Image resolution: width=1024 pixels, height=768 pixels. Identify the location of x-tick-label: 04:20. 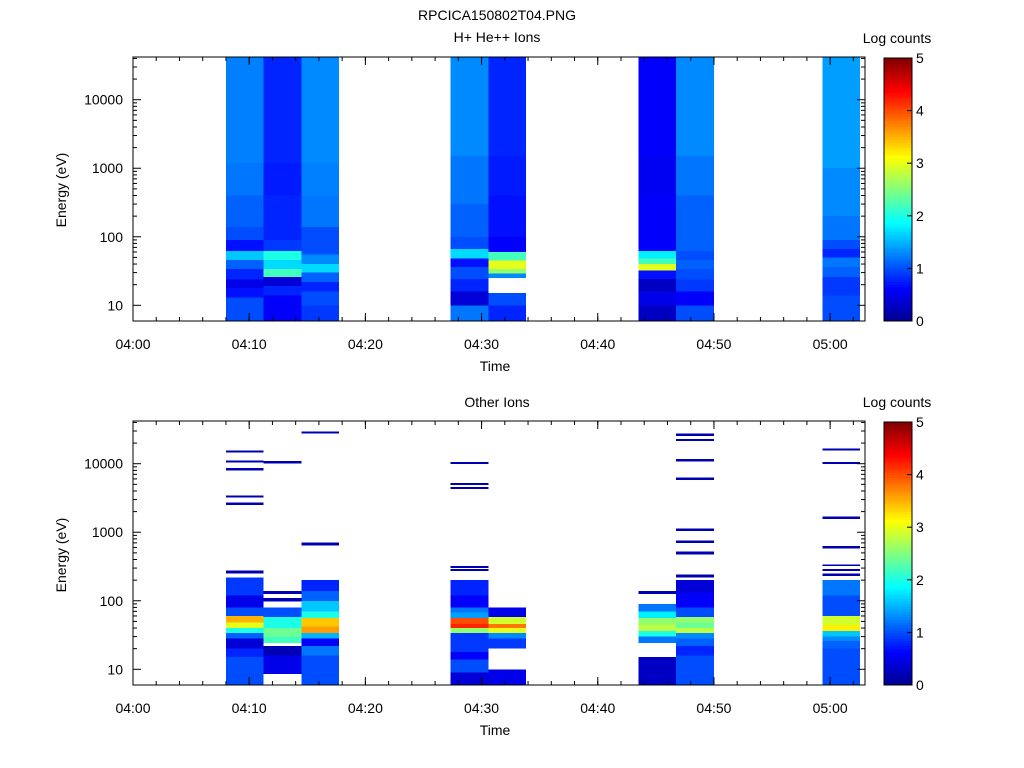
(365, 708).